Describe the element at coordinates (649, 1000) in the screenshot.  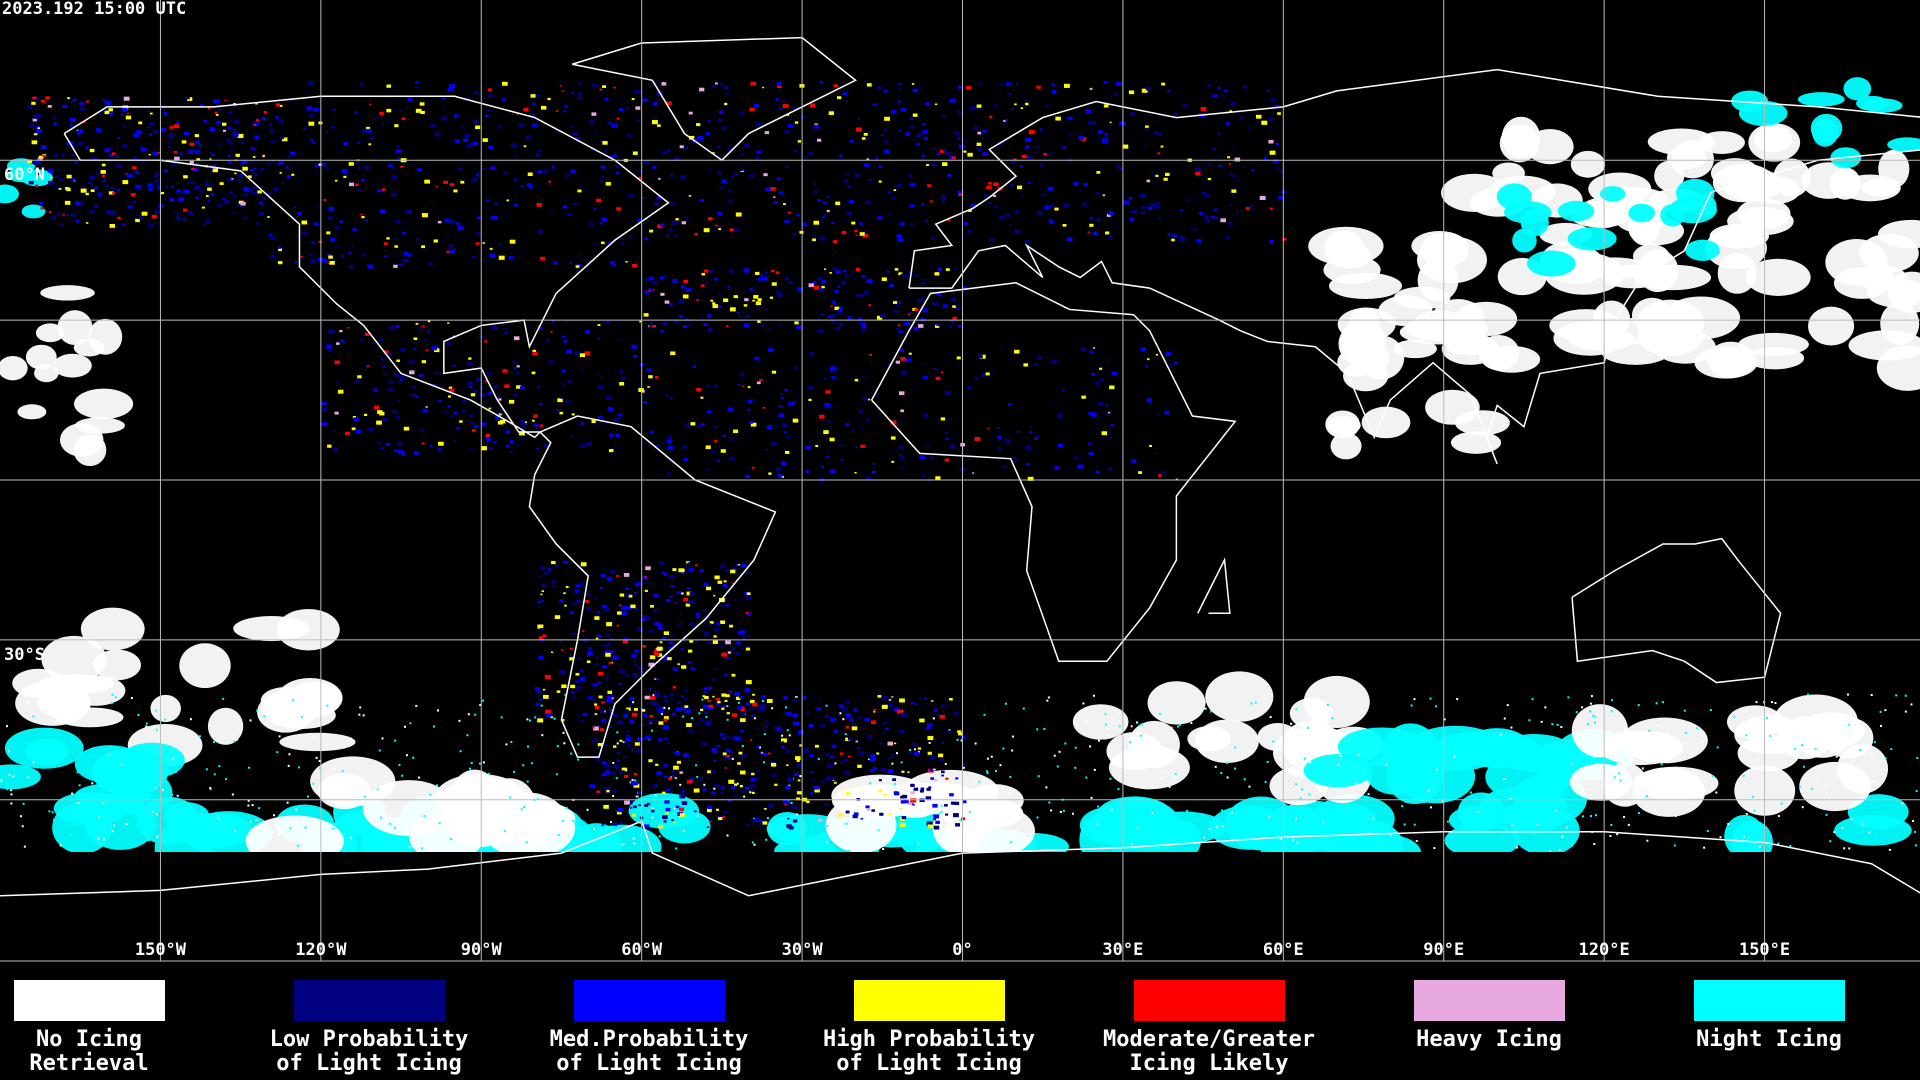
I see `legend-swatch` at that location.